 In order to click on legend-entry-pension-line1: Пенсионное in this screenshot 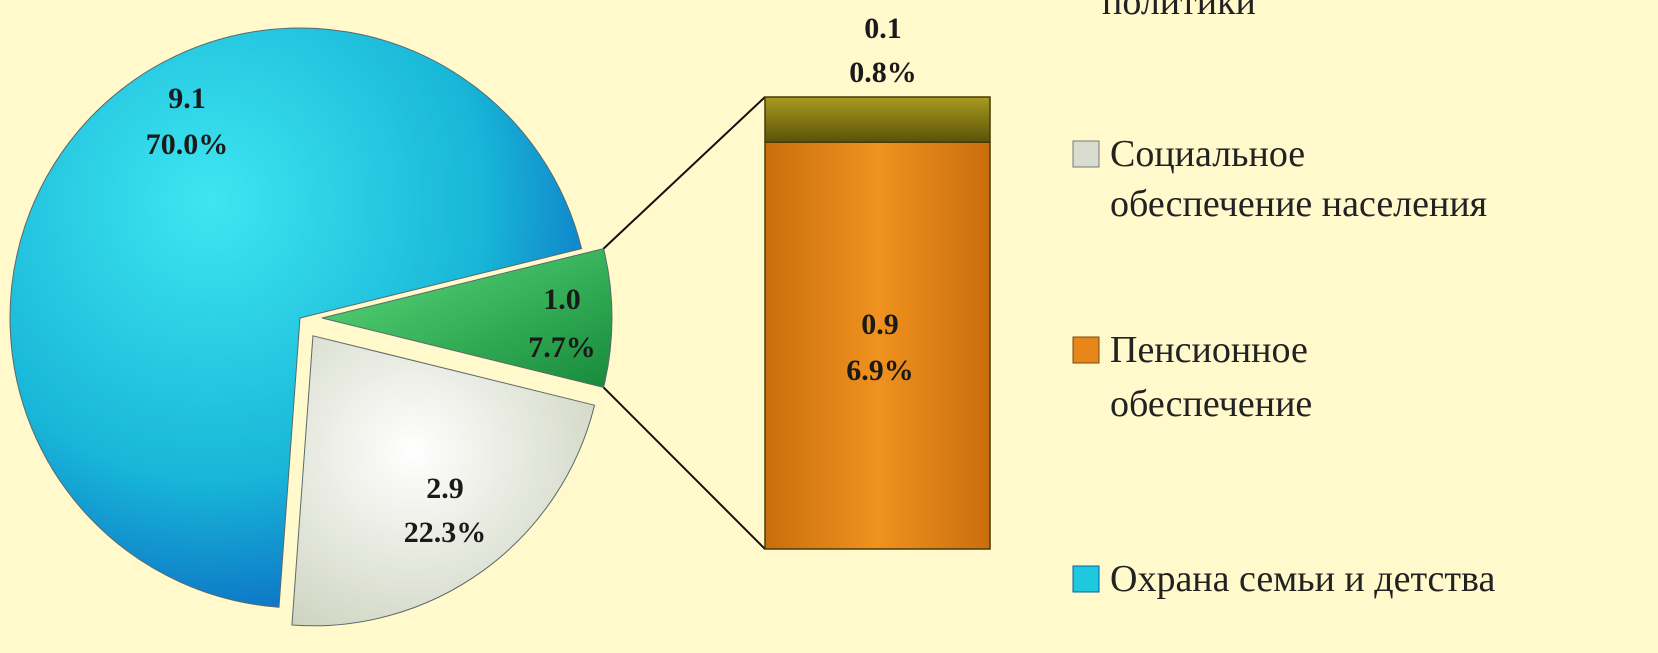, I will do `click(1209, 350)`.